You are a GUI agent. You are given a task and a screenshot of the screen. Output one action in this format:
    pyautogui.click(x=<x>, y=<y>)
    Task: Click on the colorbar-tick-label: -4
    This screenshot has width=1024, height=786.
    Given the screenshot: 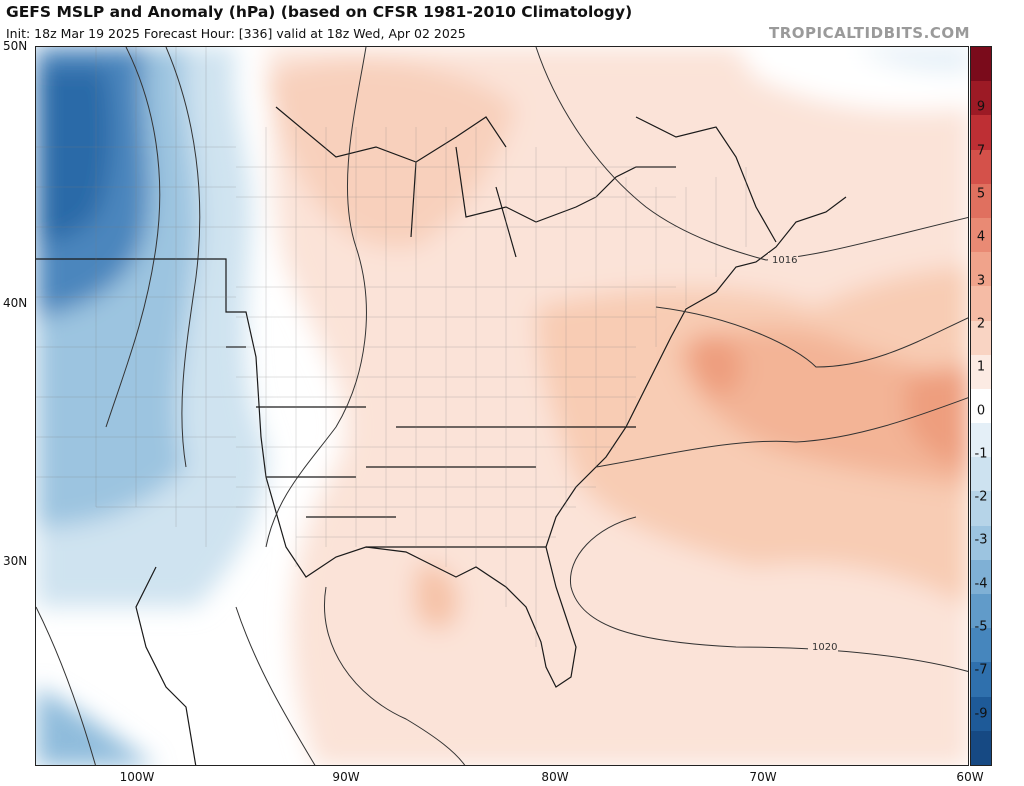 What is the action you would take?
    pyautogui.click(x=981, y=584)
    